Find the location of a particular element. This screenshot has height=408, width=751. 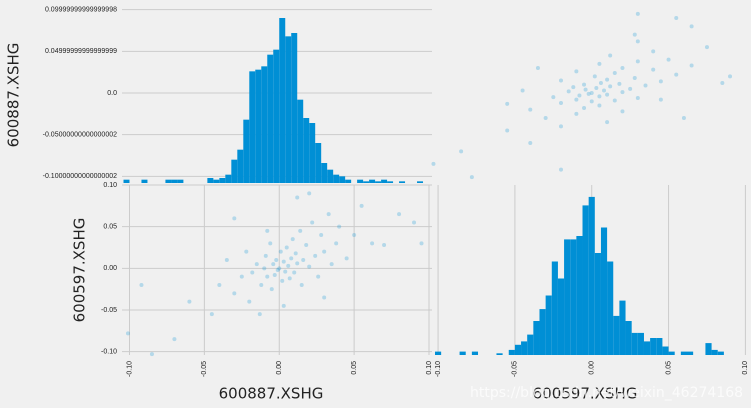

x-tick-label: -0.10 is located at coordinates (129, 369).